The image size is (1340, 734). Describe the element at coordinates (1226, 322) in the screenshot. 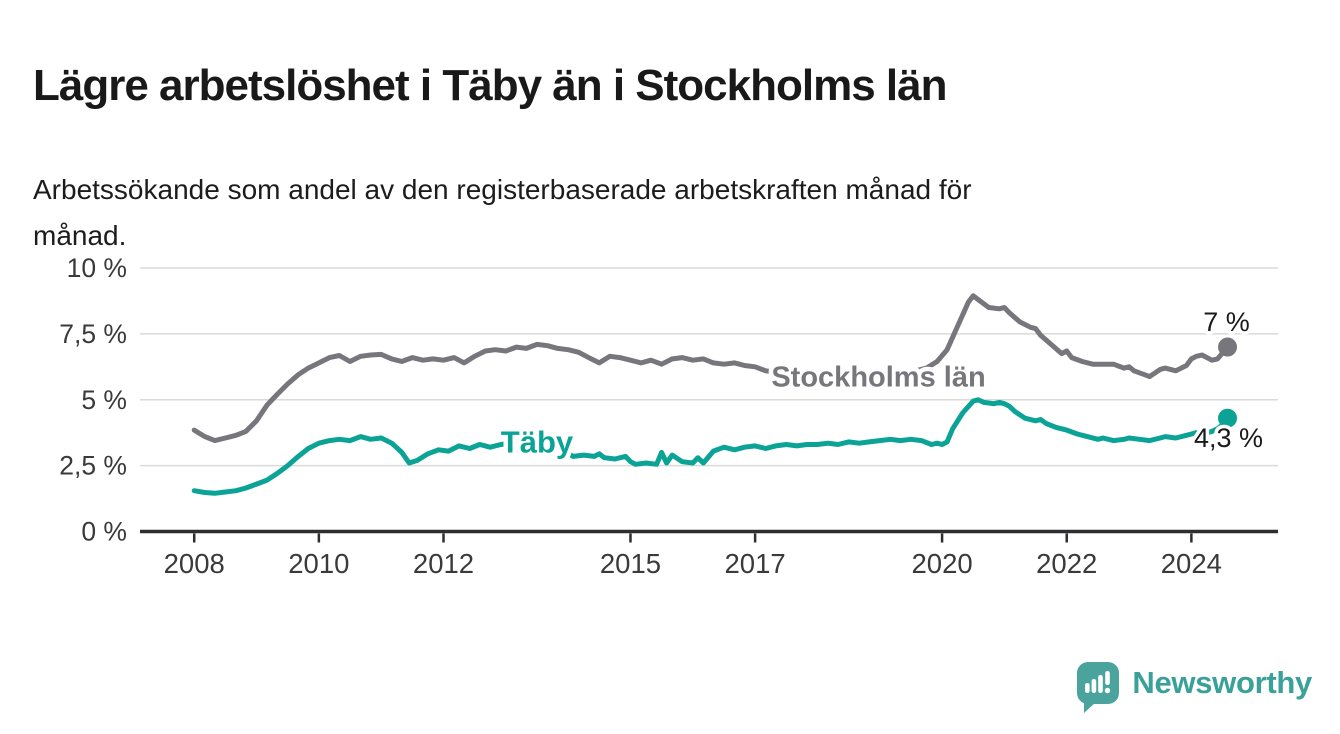

I see `stockholm-end-label: 7 %` at that location.